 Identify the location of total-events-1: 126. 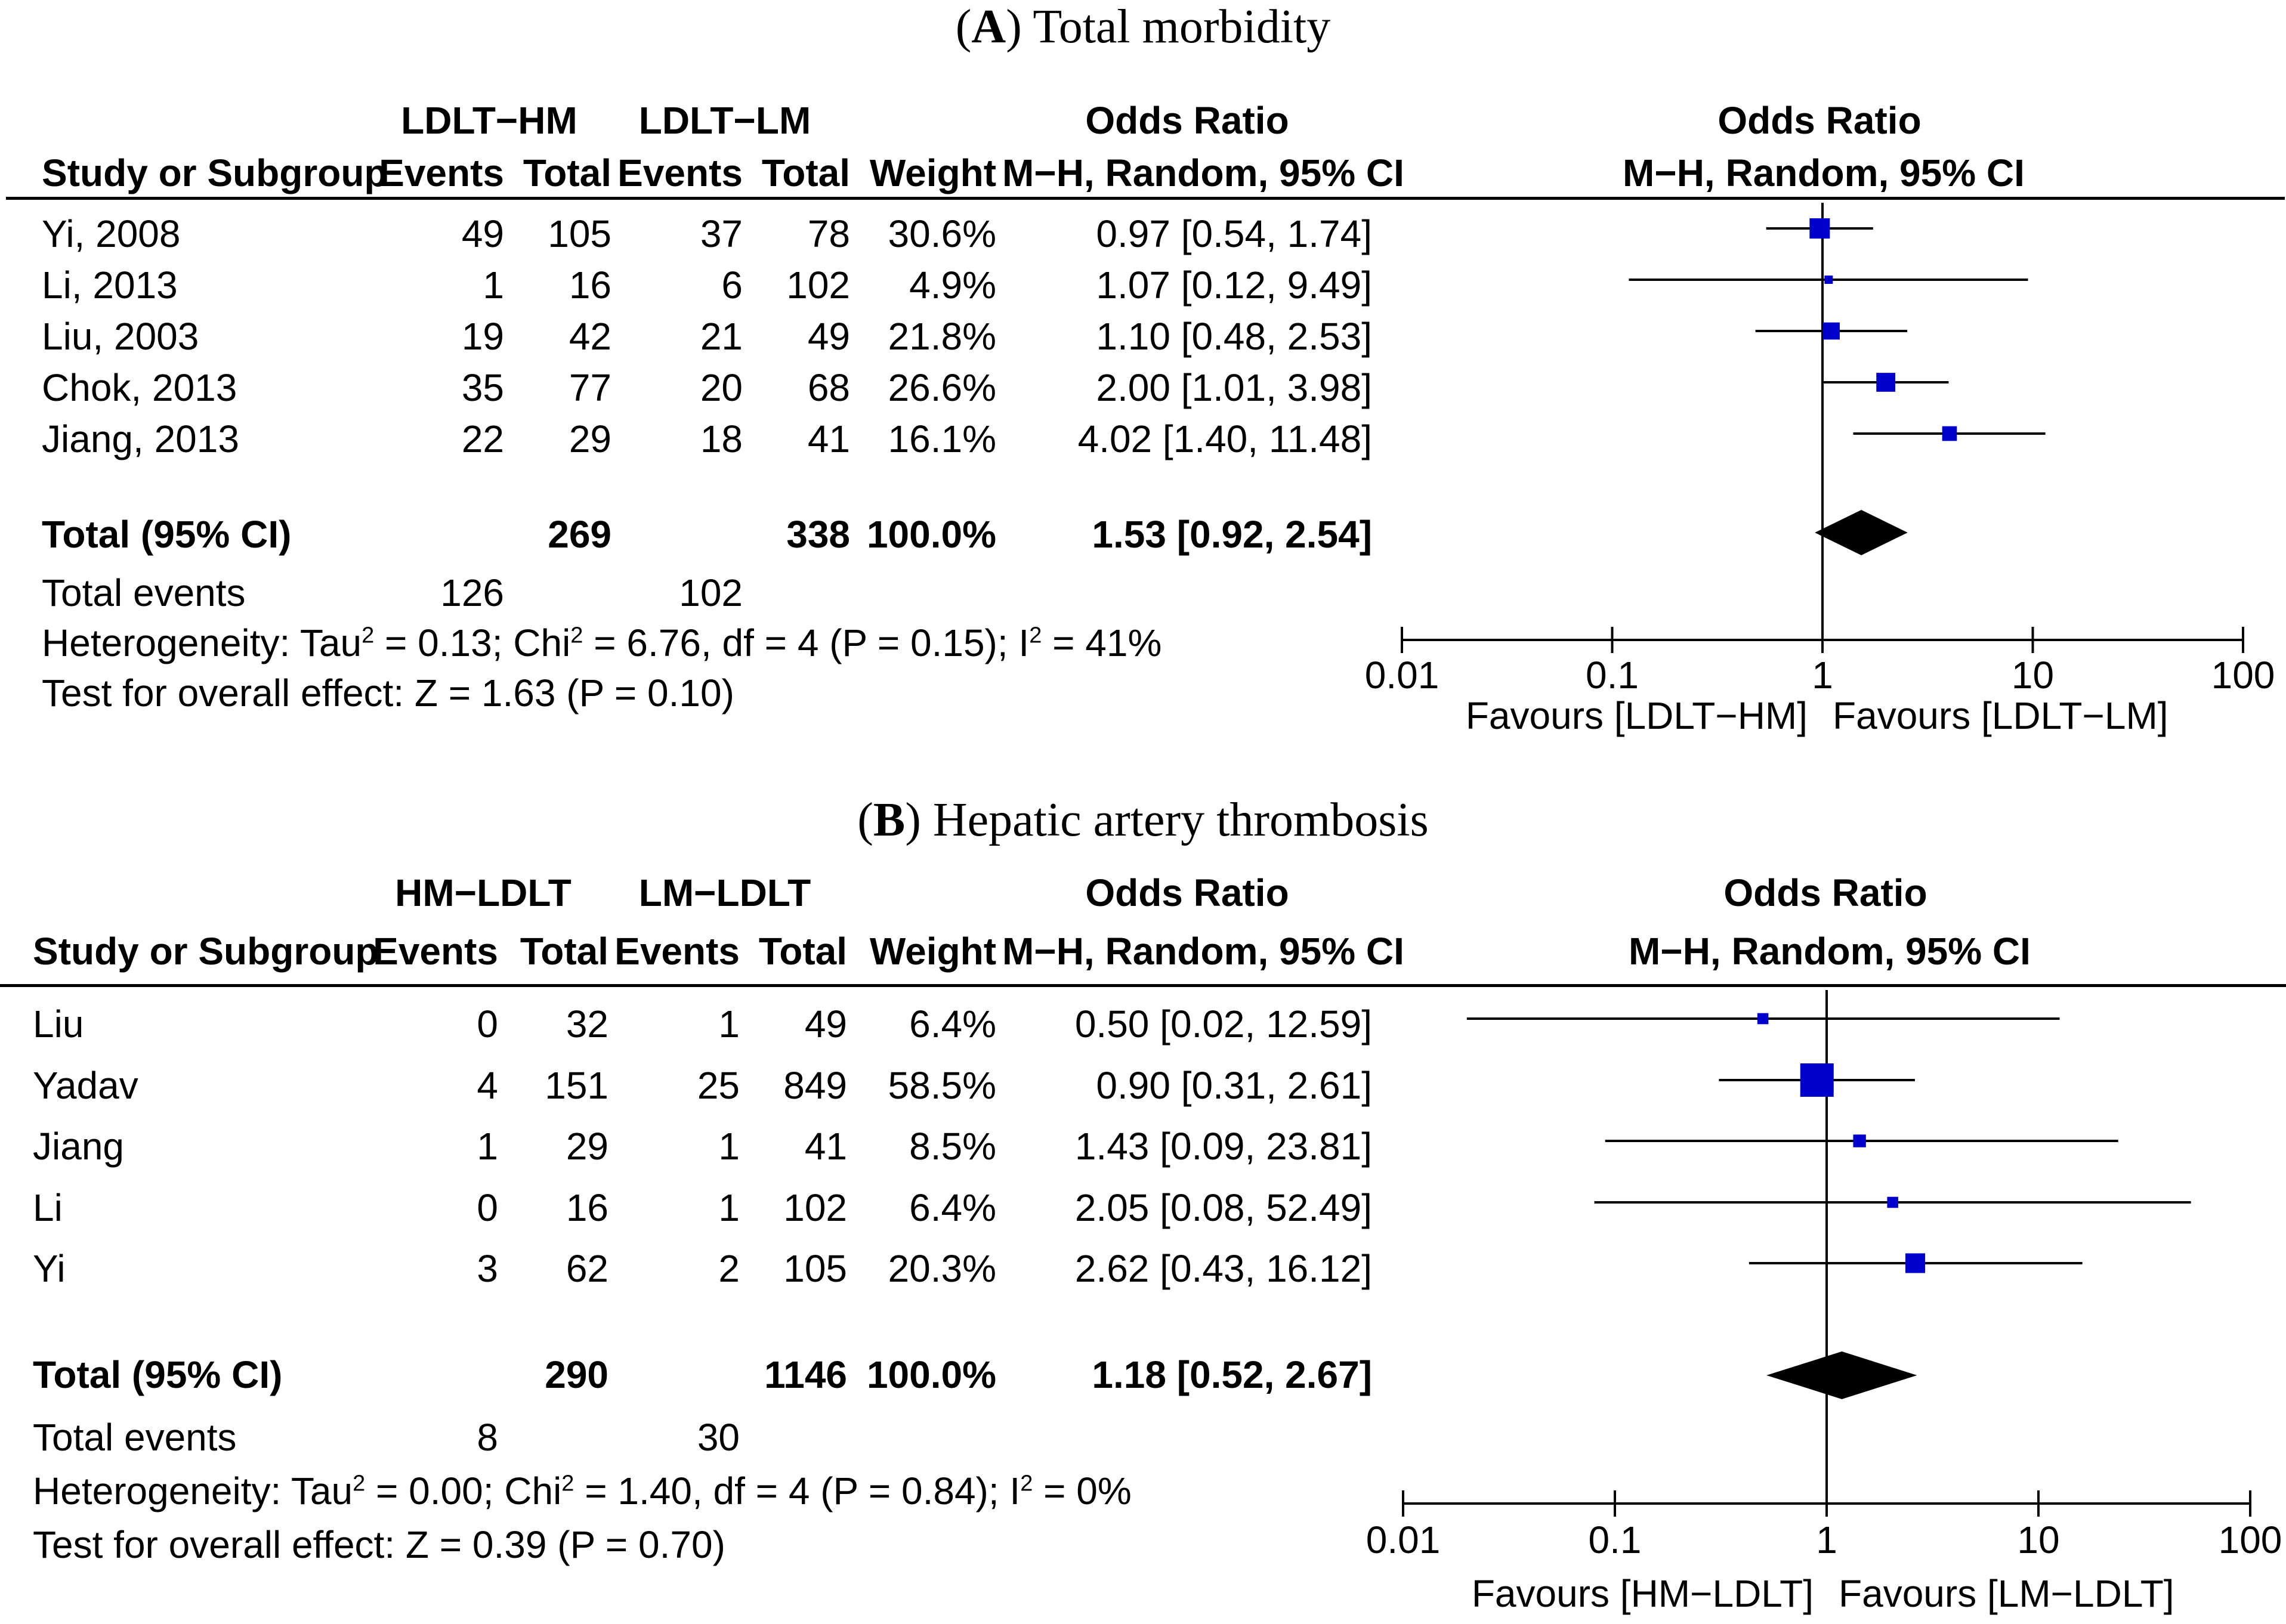
(472, 592).